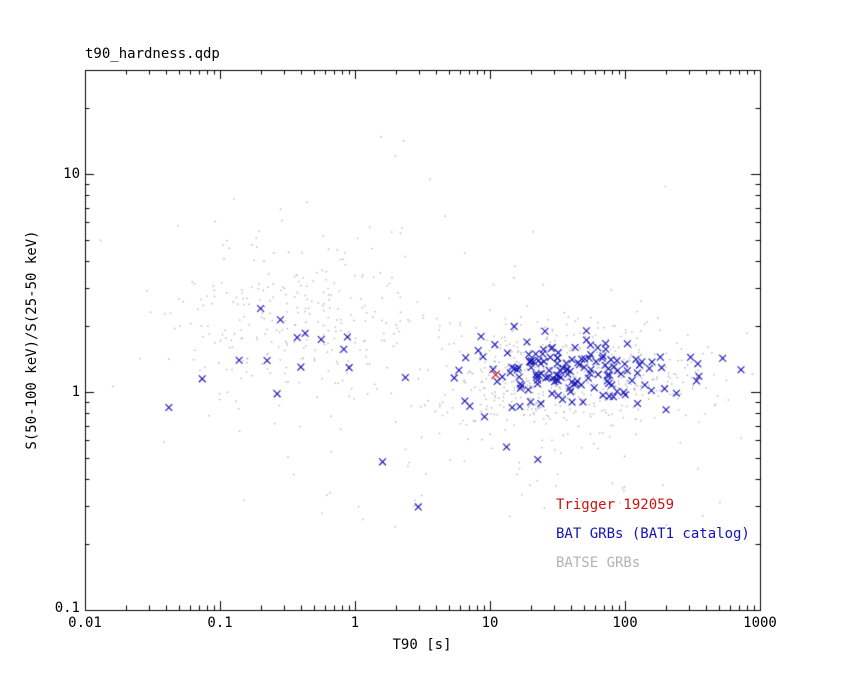 Image resolution: width=850 pixels, height=680 pixels. Describe the element at coordinates (85, 623) in the screenshot. I see `x-tick-label: 0.01` at that location.